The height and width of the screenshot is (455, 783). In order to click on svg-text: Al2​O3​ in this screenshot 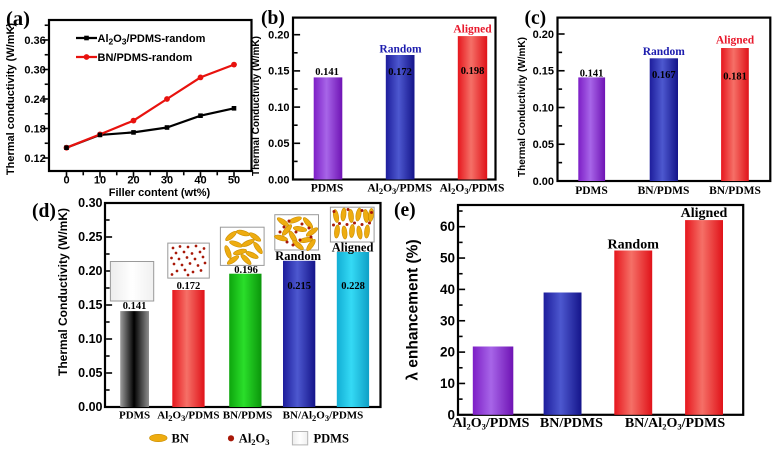, I will do `click(254, 439)`.